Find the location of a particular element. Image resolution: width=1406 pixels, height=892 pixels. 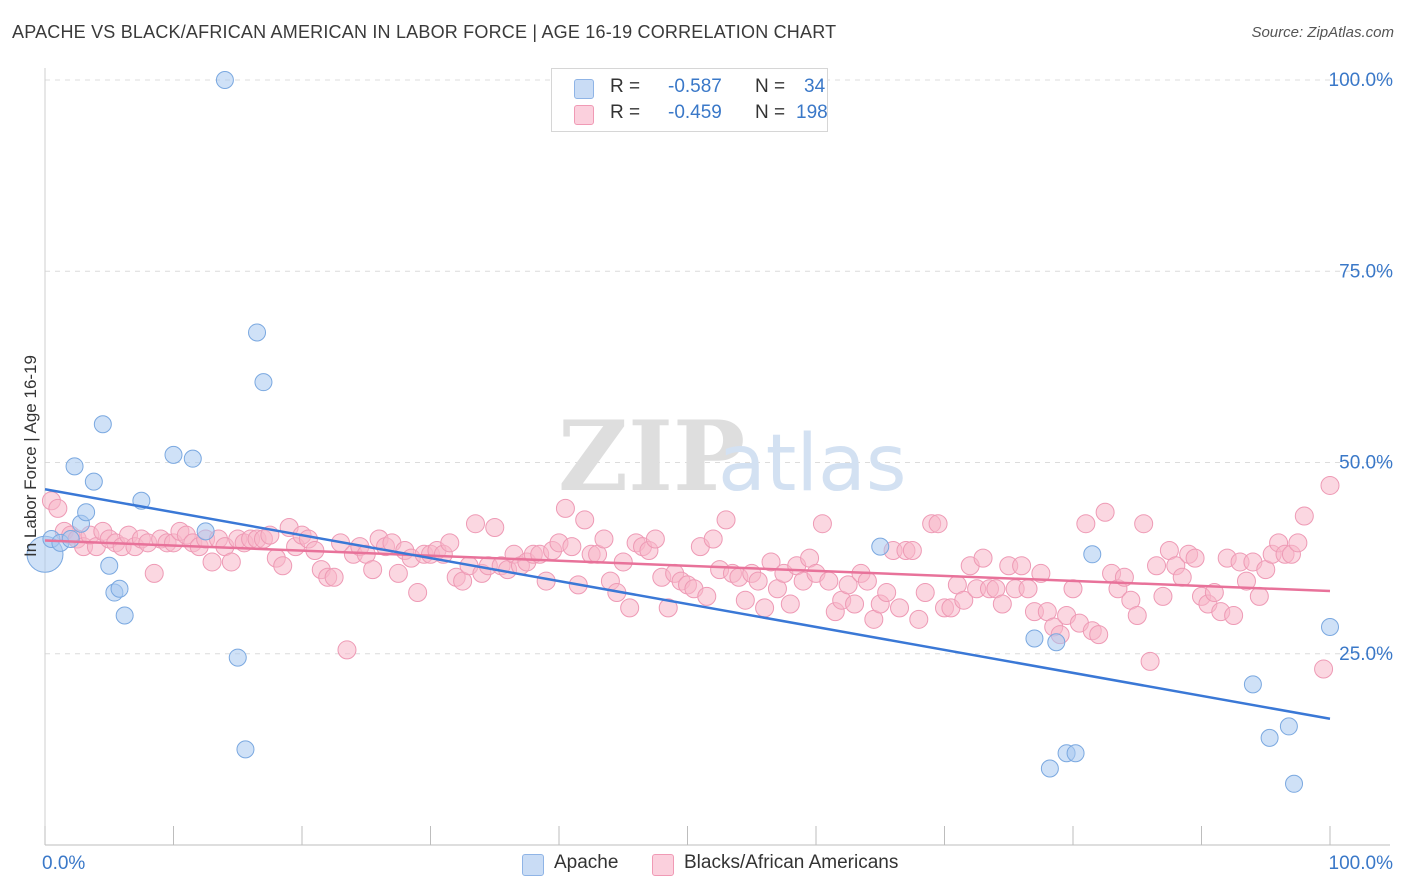

legend-swatch-black is located at coordinates (584, 115).